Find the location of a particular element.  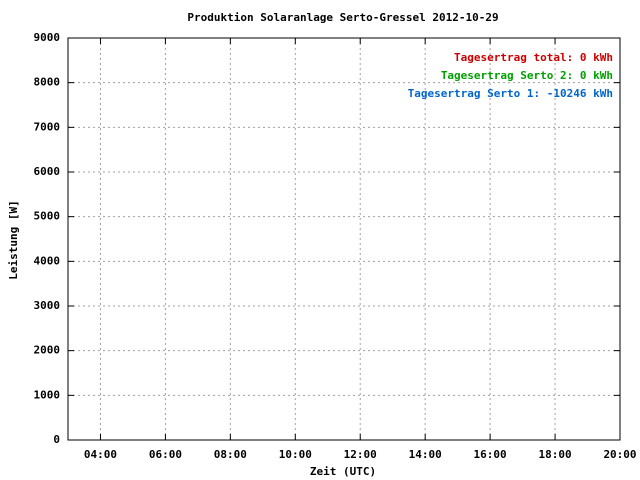

x-tick-label: 08:00 is located at coordinates (230, 454).